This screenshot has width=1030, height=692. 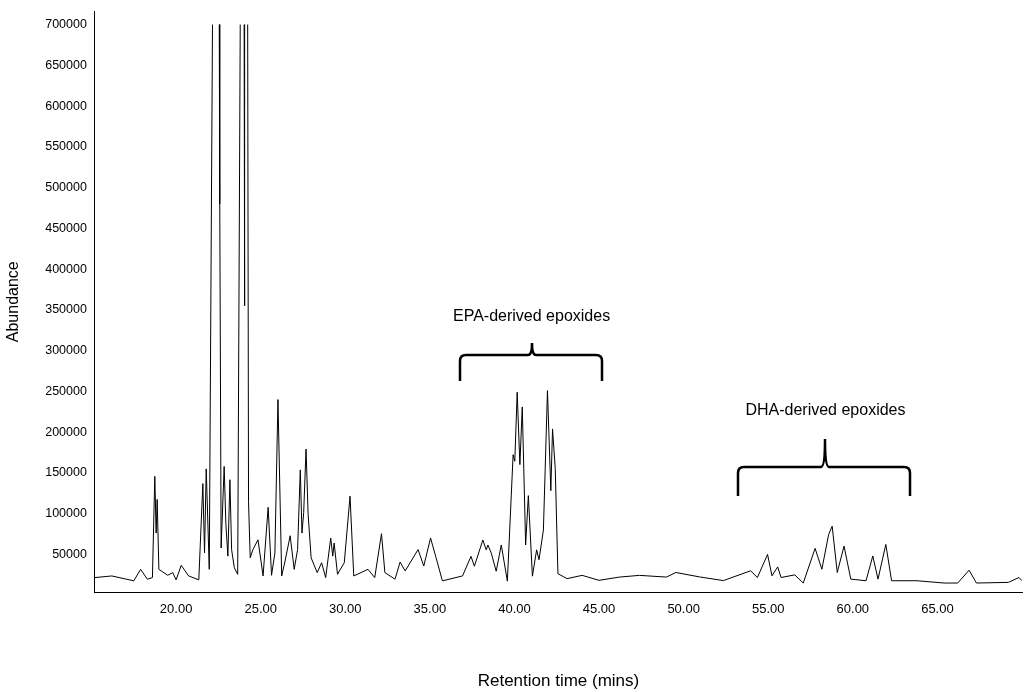 I want to click on x-tick-label: 55.00, so click(x=768, y=609).